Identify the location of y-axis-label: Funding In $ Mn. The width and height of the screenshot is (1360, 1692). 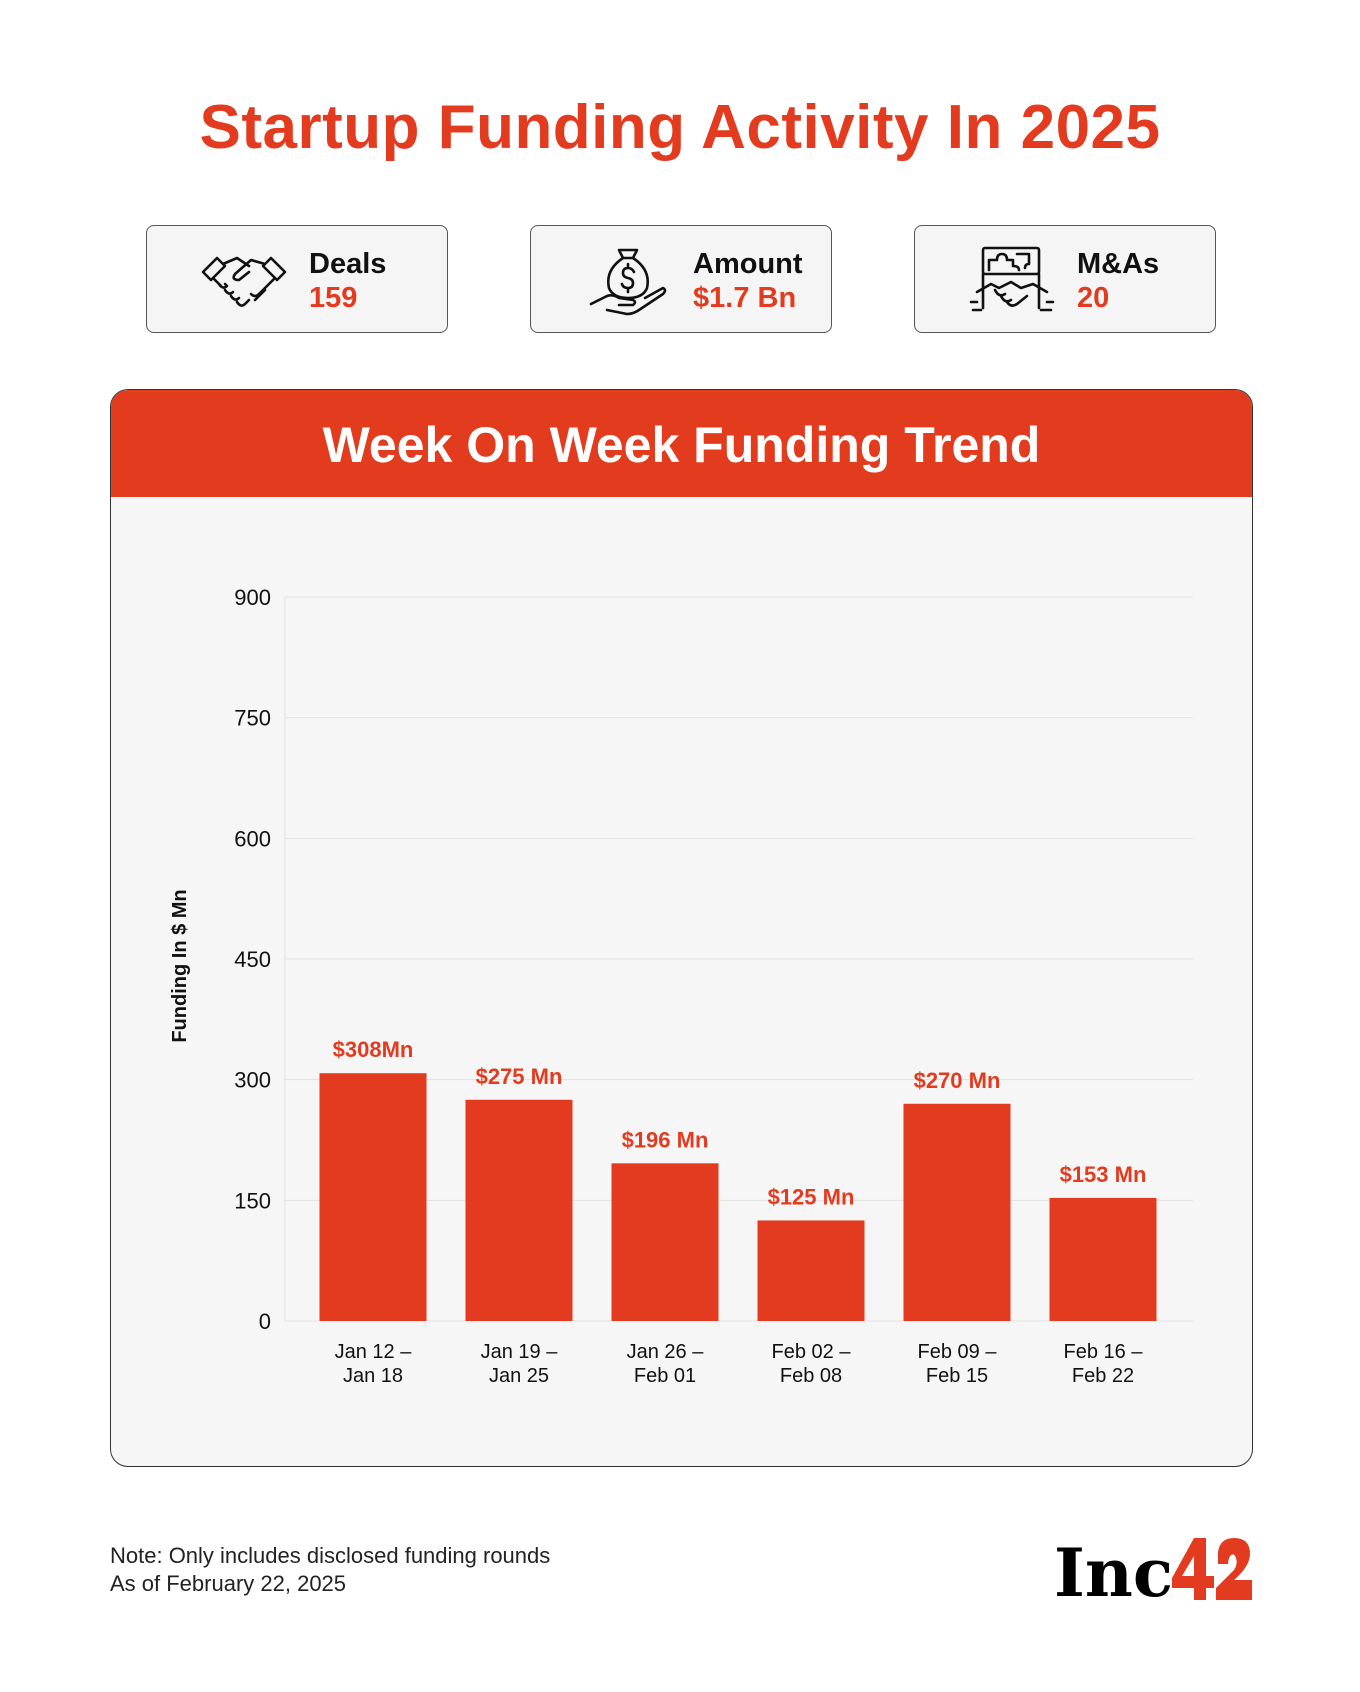
(180, 965).